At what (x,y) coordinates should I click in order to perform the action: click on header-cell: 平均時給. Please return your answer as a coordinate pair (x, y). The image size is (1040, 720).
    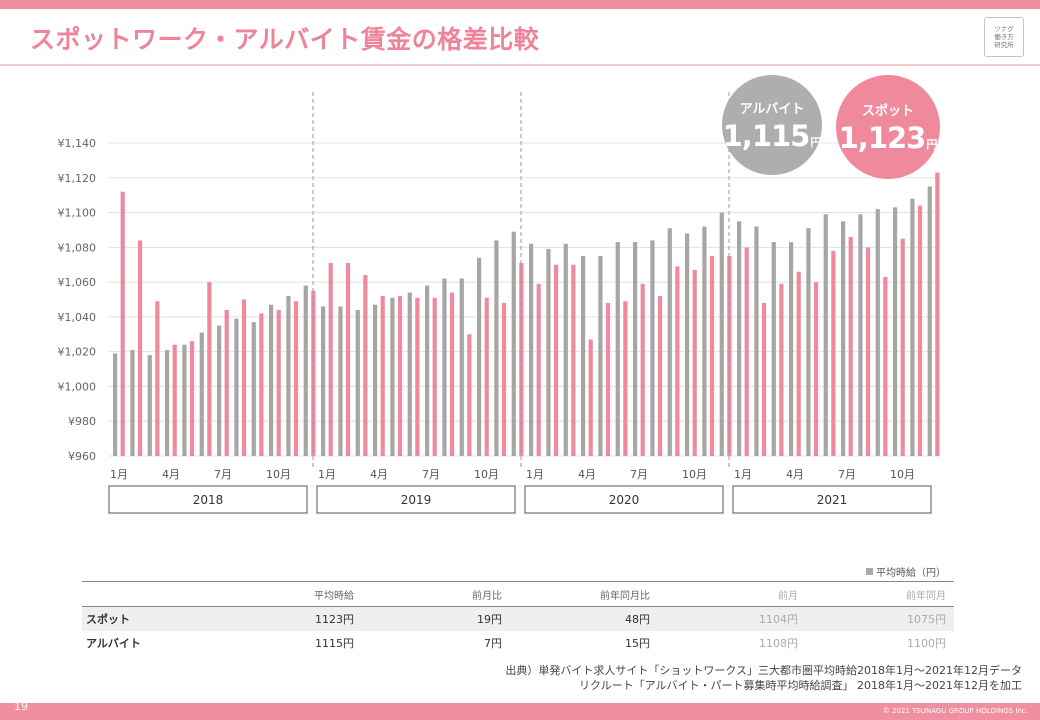
    Looking at the image, I should click on (334, 596).